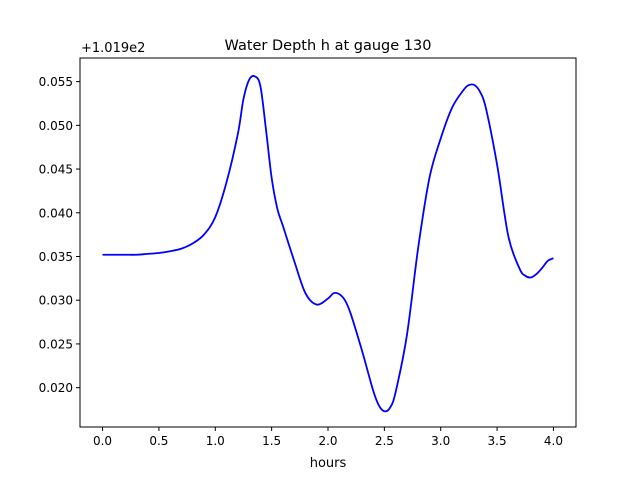 The width and height of the screenshot is (640, 484). What do you see at coordinates (215, 441) in the screenshot?
I see `x-tick-label: 1.0` at bounding box center [215, 441].